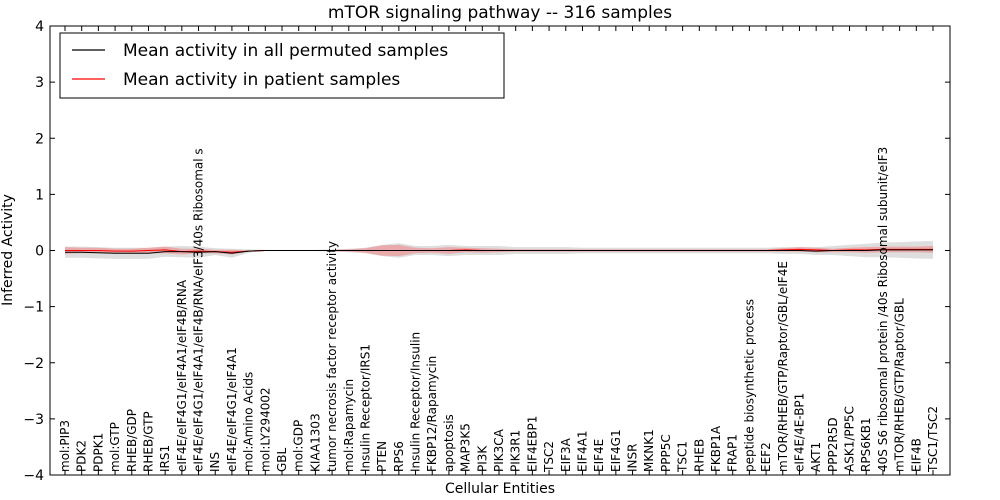 Image resolution: width=1000 pixels, height=500 pixels. I want to click on category-label: MKNK1, so click(649, 450).